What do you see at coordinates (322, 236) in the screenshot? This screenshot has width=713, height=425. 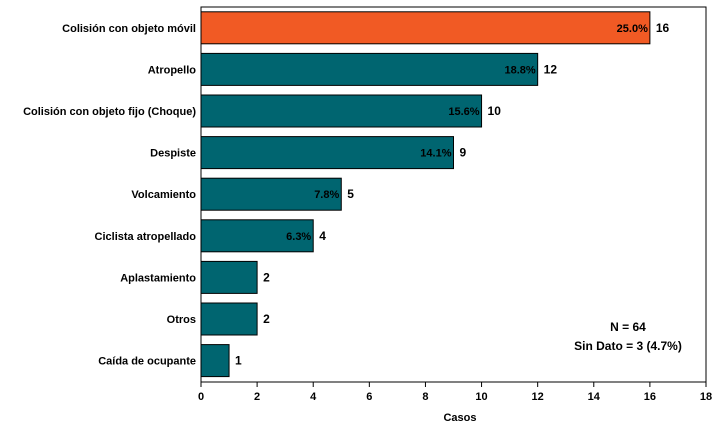 I see `value-label: 4` at bounding box center [322, 236].